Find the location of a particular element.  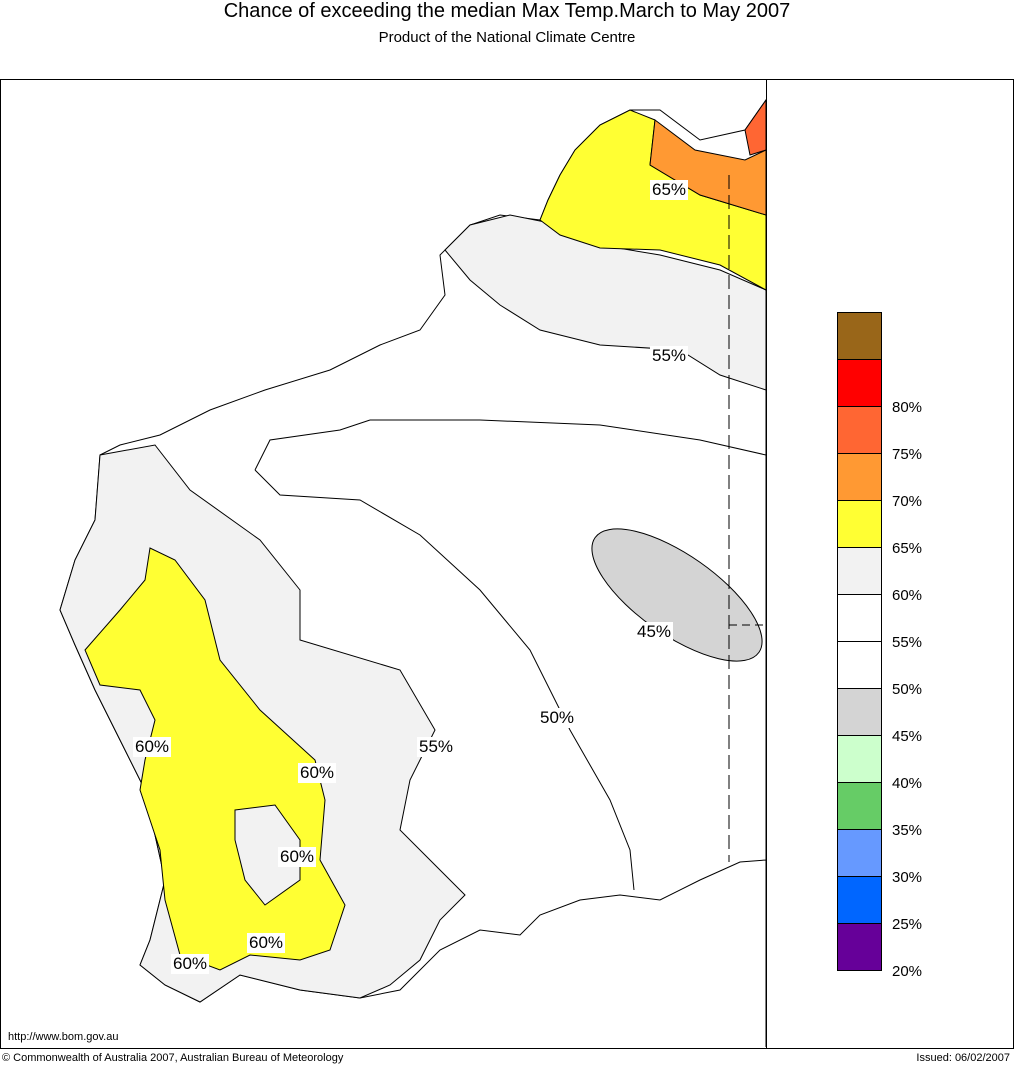

legend-label: 60% is located at coordinates (907, 595).